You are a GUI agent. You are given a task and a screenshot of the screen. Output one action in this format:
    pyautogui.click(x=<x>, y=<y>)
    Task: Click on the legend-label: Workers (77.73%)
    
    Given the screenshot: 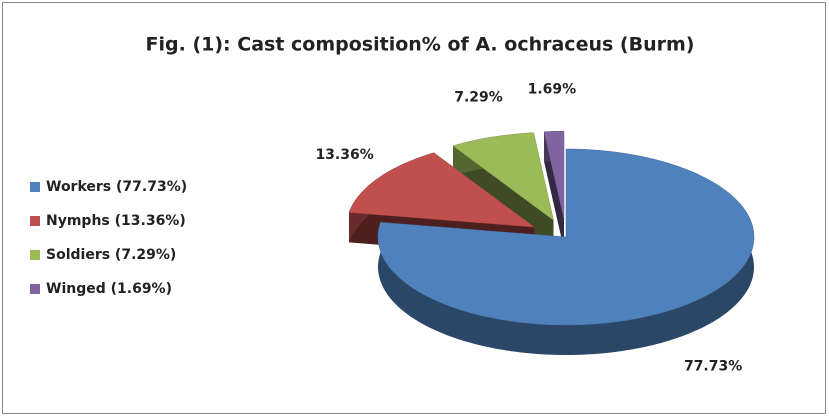 What is the action you would take?
    pyautogui.click(x=116, y=187)
    